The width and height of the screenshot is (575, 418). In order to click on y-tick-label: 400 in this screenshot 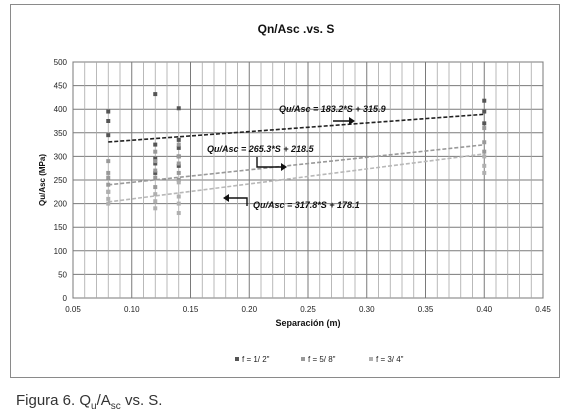, I will do `click(61, 109)`.